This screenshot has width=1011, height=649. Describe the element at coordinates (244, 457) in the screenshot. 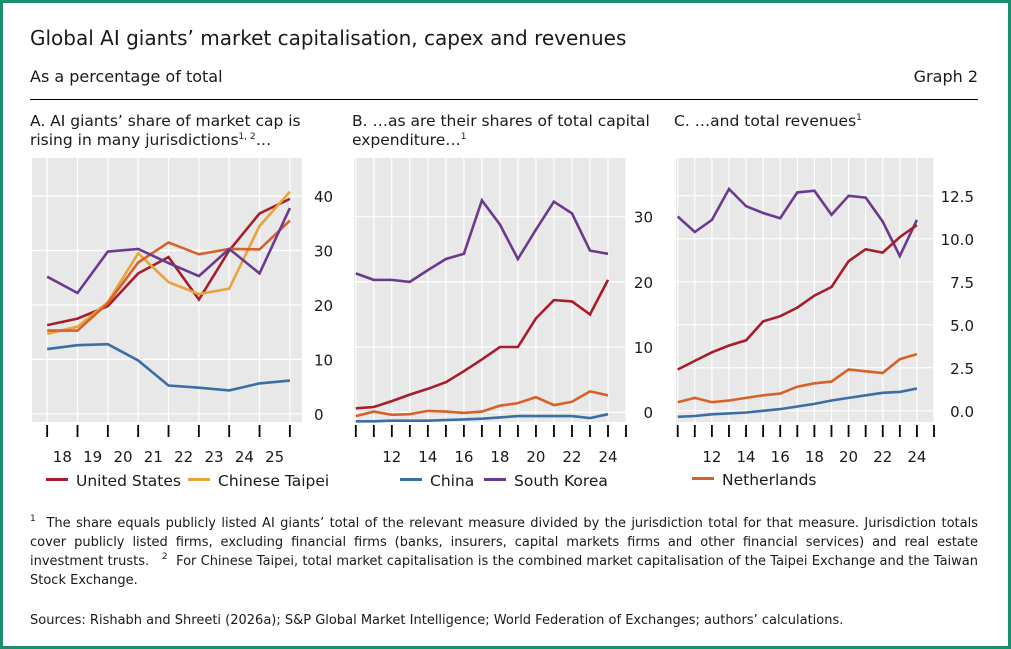

I see `panel-a-x-tick-label: 24` at that location.